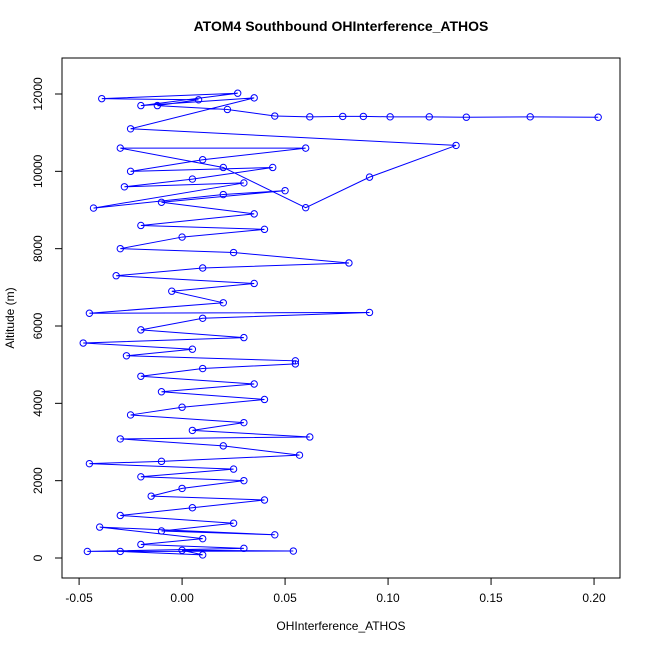 The width and height of the screenshot is (650, 650). Describe the element at coordinates (38, 325) in the screenshot. I see `y-tick-label: 6000` at that location.